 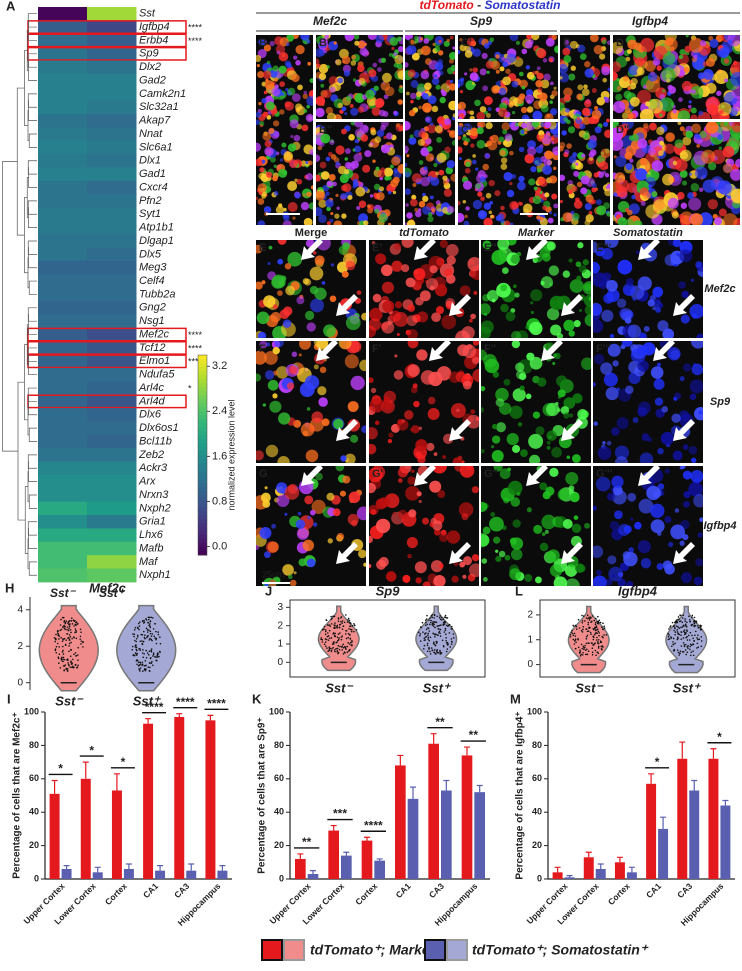 What do you see at coordinates (154, 121) in the screenshot?
I see `gene-label: Akap7` at bounding box center [154, 121].